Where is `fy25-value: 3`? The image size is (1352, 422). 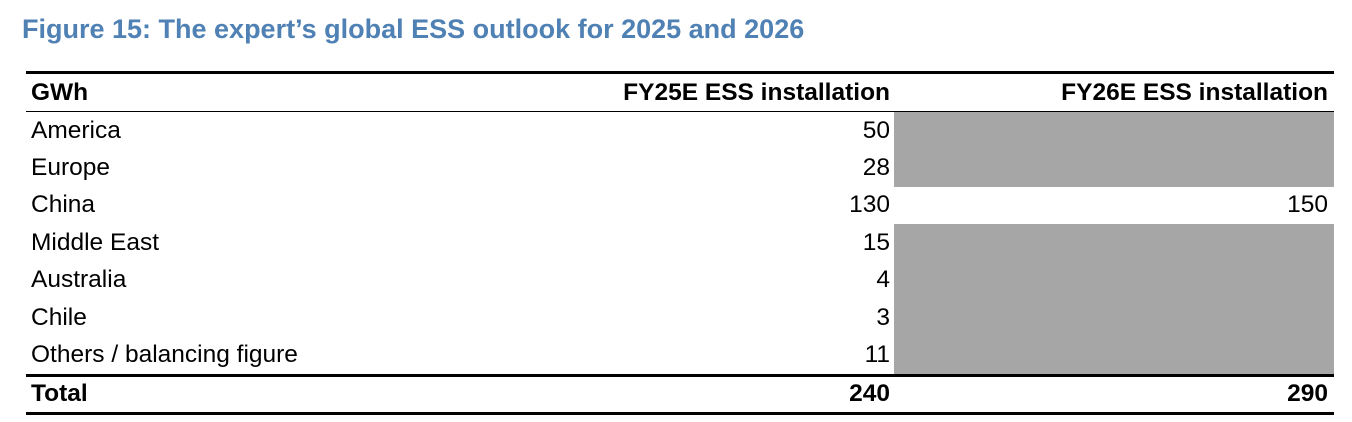 fy25-value: 3 is located at coordinates (883, 317).